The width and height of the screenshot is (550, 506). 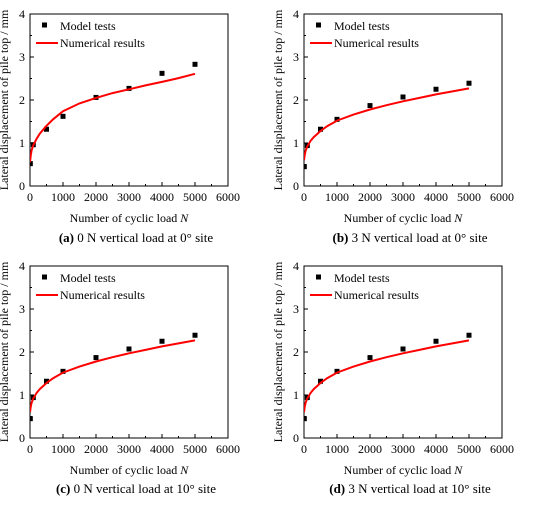 I want to click on panel-caption: (a) 0 N vertical load at 0° site, so click(x=136, y=237).